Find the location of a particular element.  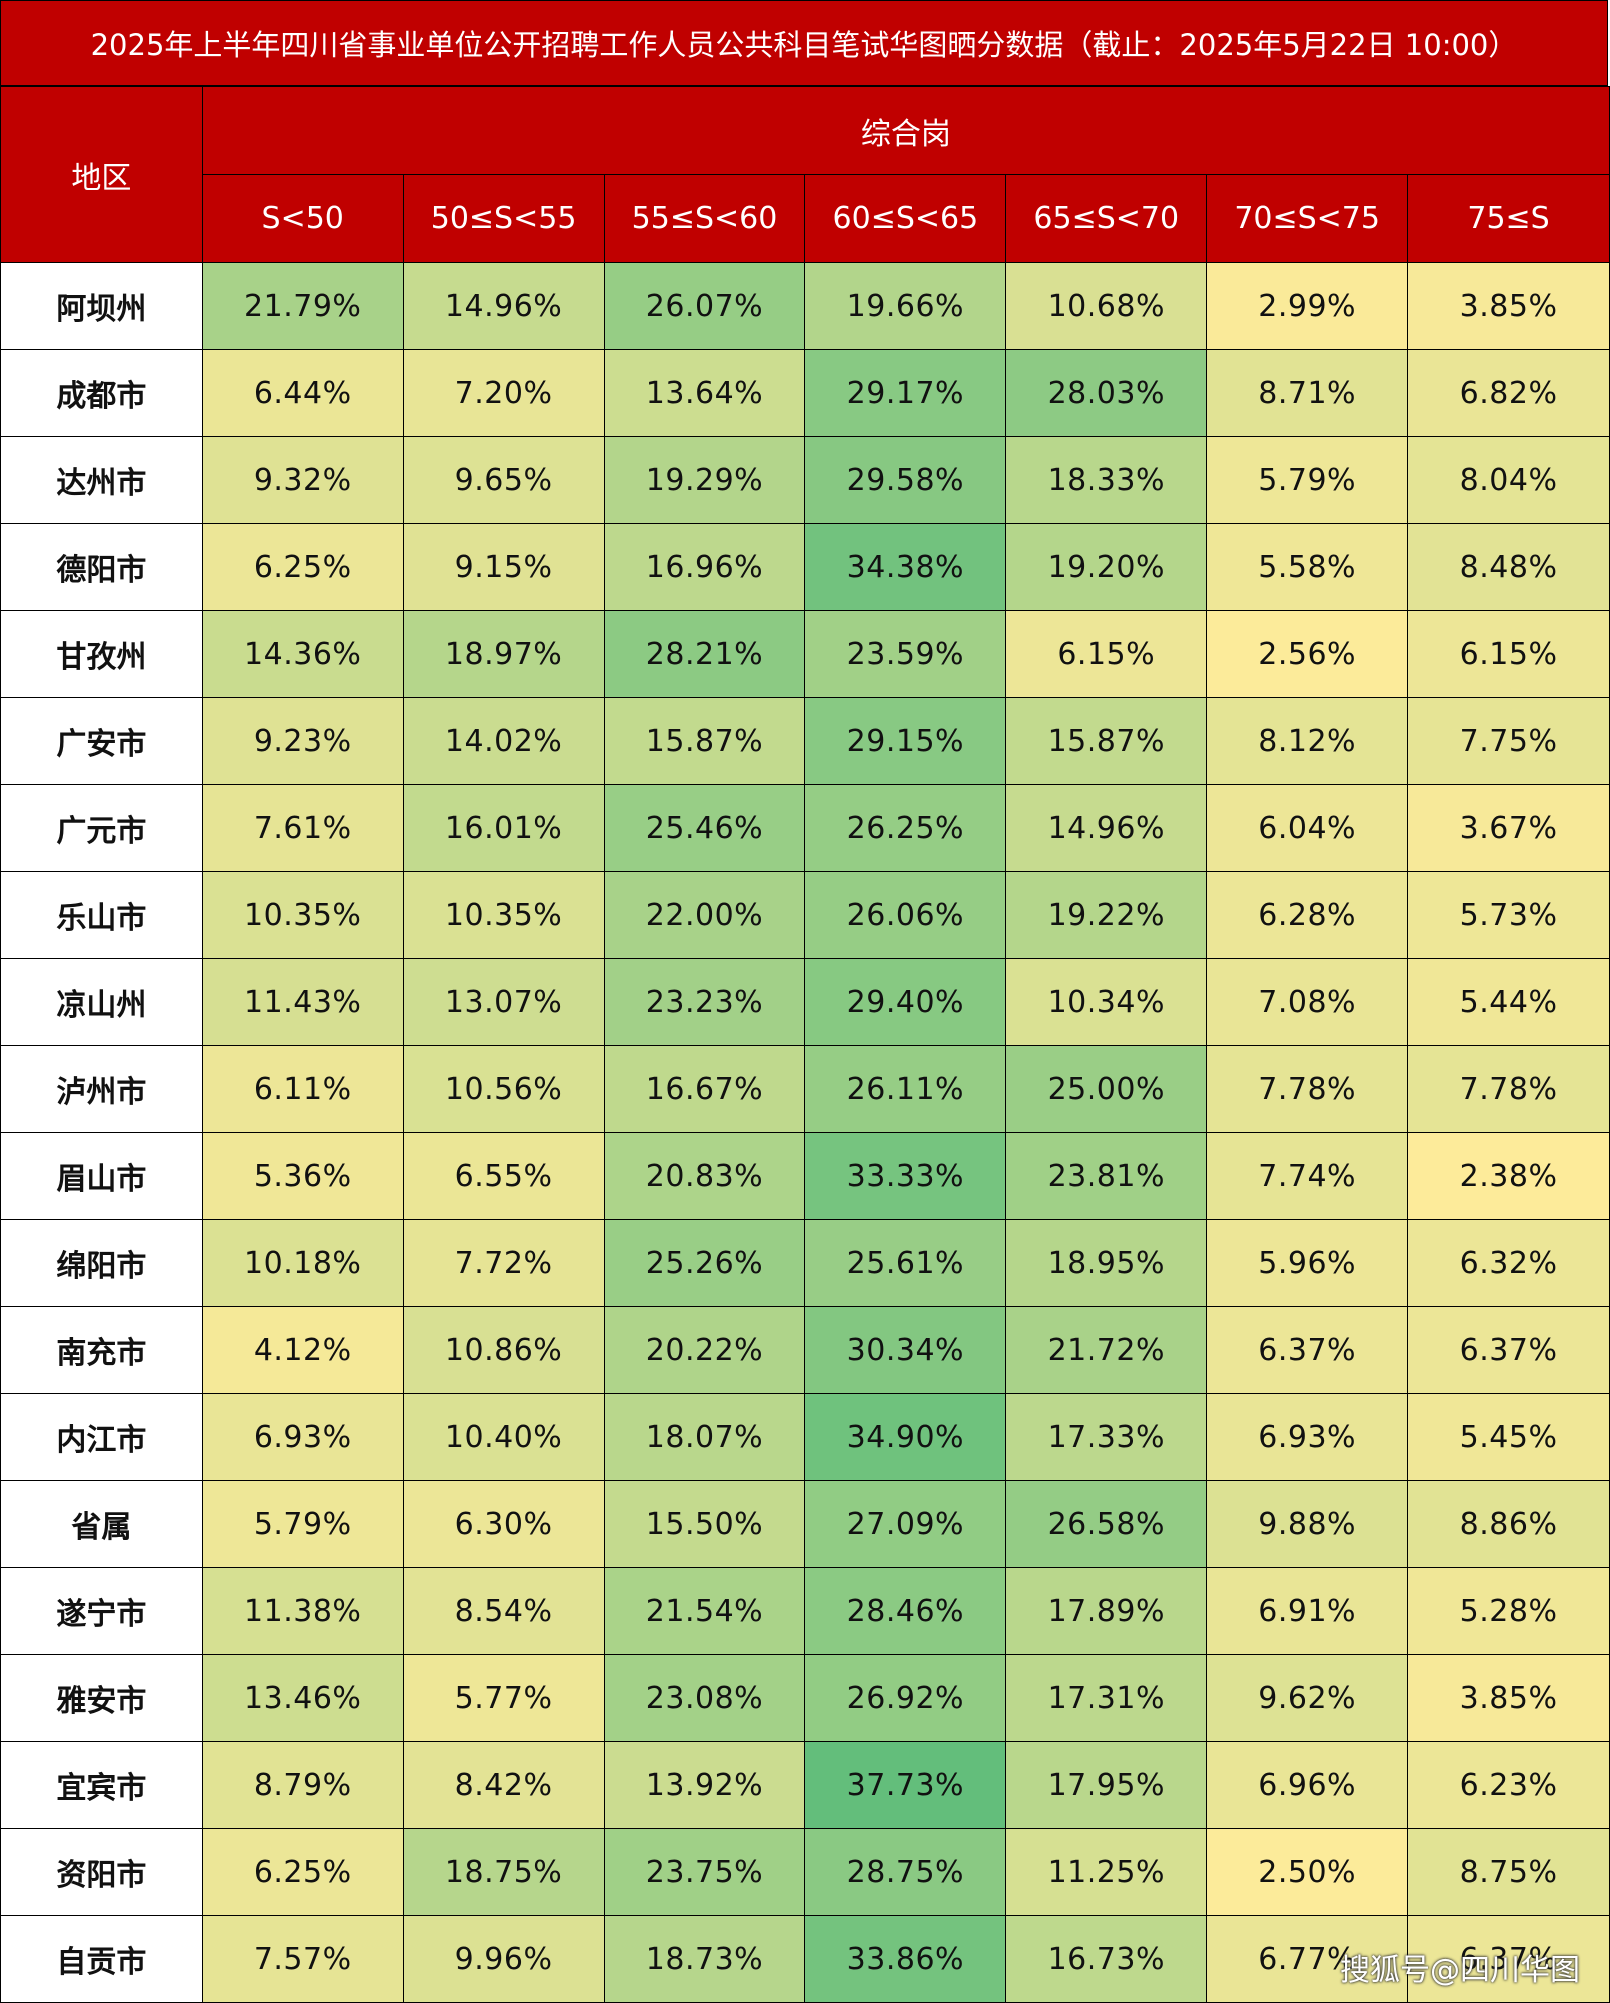

heatmap-cell: 6.25% is located at coordinates (302, 567).